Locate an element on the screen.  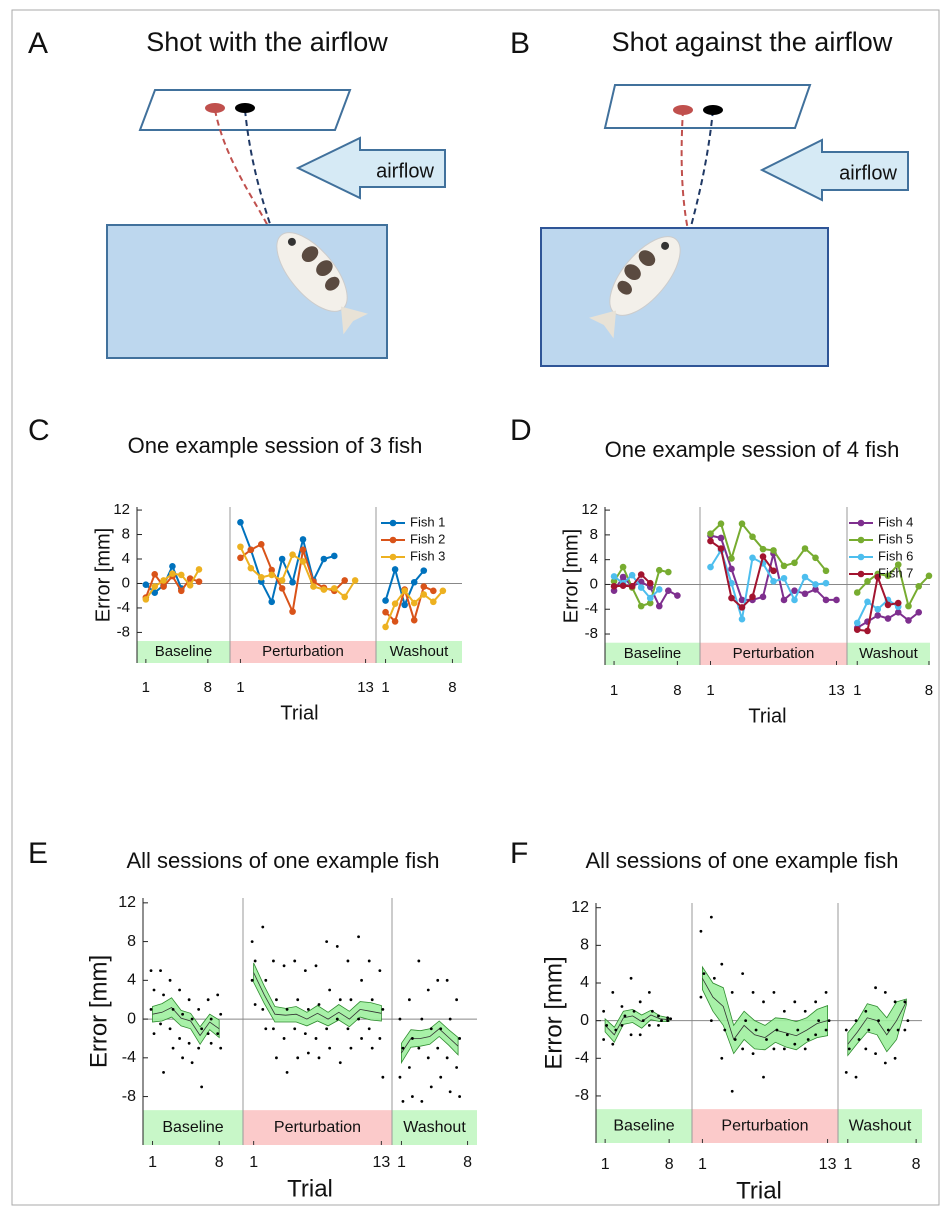
y-tick-label: 0 is located at coordinates (131, 1018).